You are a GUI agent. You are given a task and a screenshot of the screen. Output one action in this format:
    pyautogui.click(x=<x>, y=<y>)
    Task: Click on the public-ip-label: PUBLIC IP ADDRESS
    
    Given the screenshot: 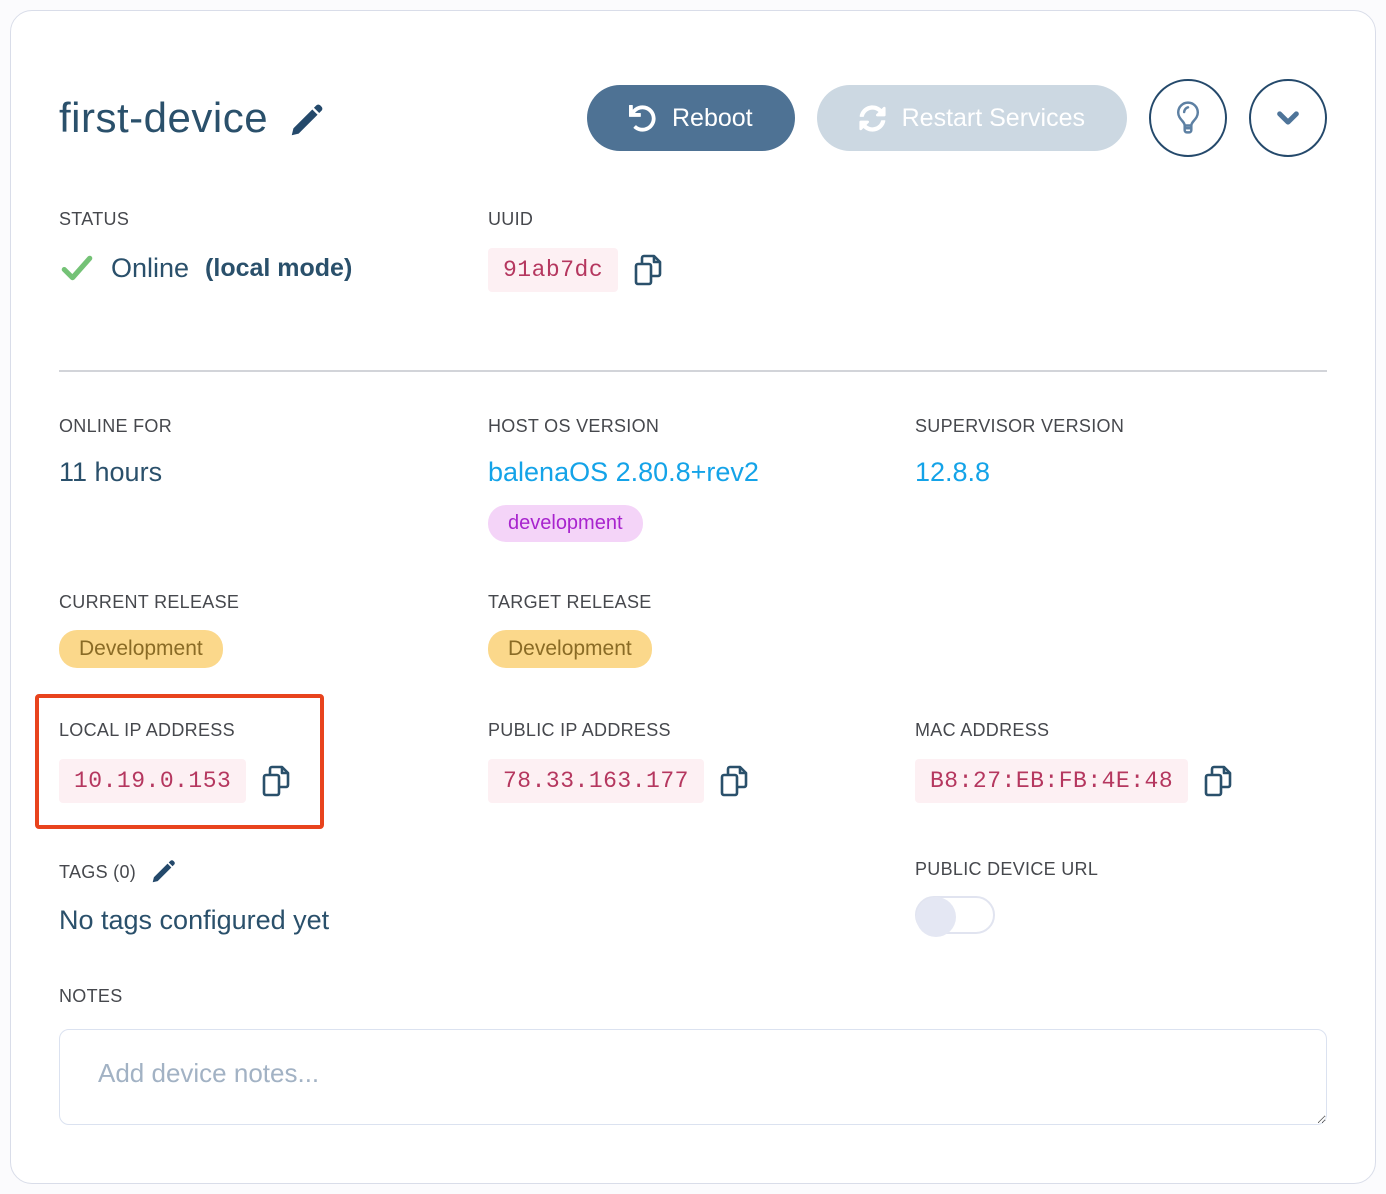 What is the action you would take?
    pyautogui.click(x=579, y=730)
    